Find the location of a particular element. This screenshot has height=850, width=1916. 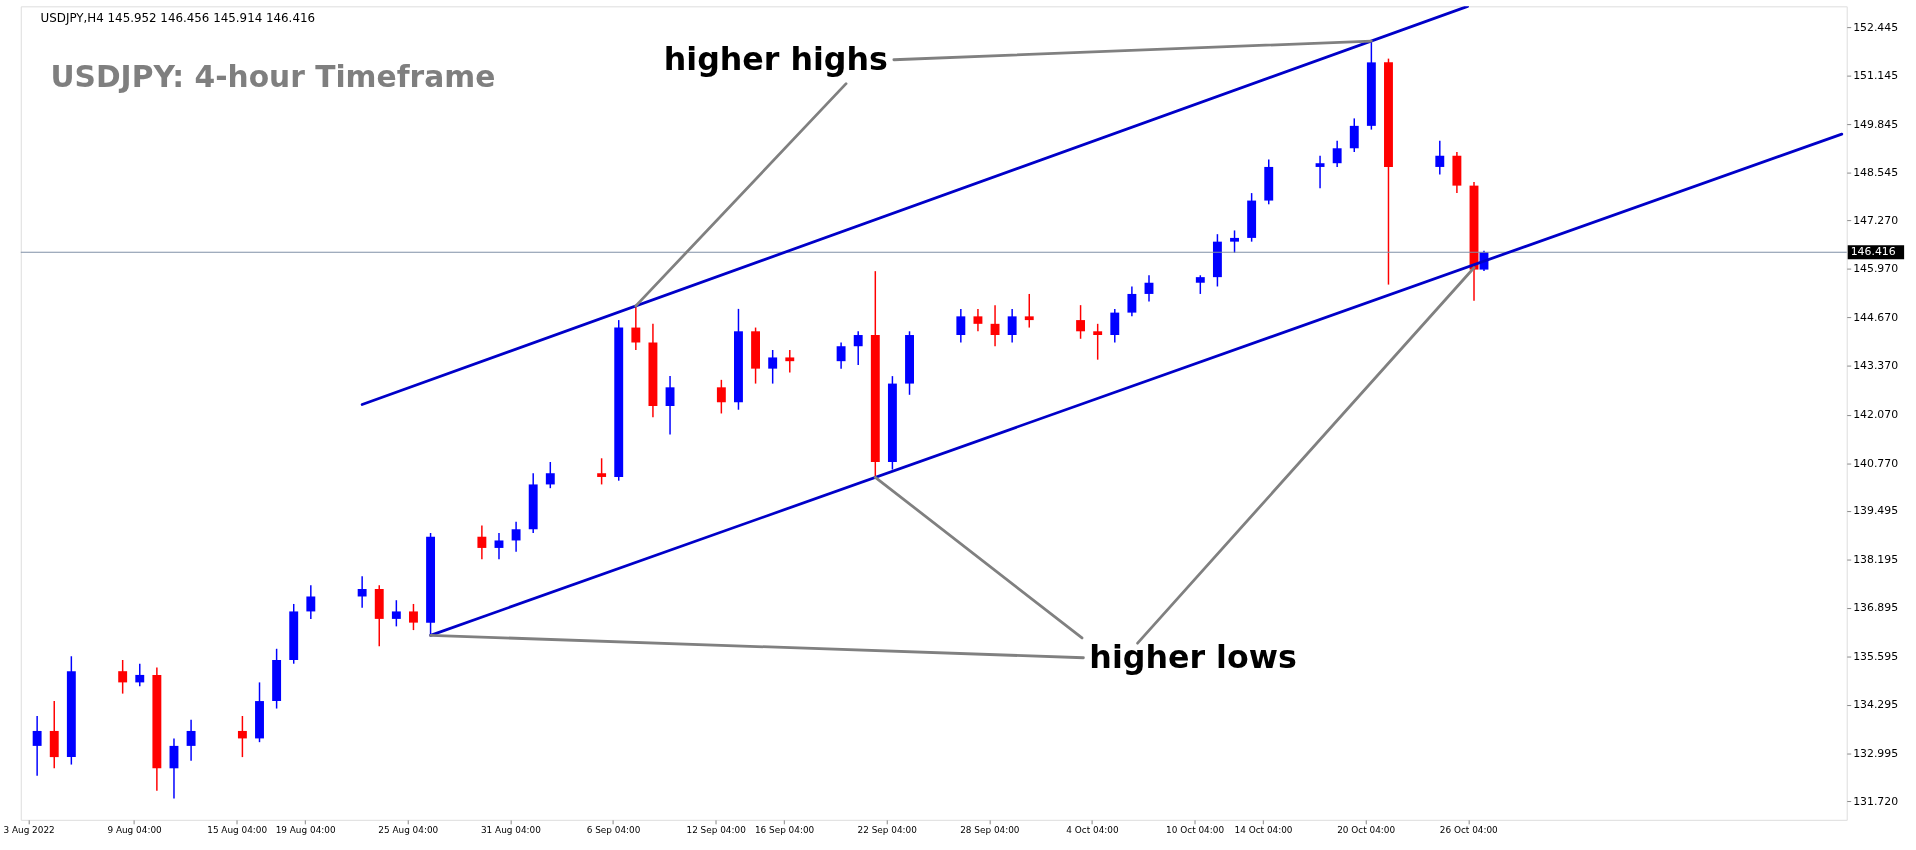

x-tick-label: 14 Oct 04:00 is located at coordinates (1263, 830).